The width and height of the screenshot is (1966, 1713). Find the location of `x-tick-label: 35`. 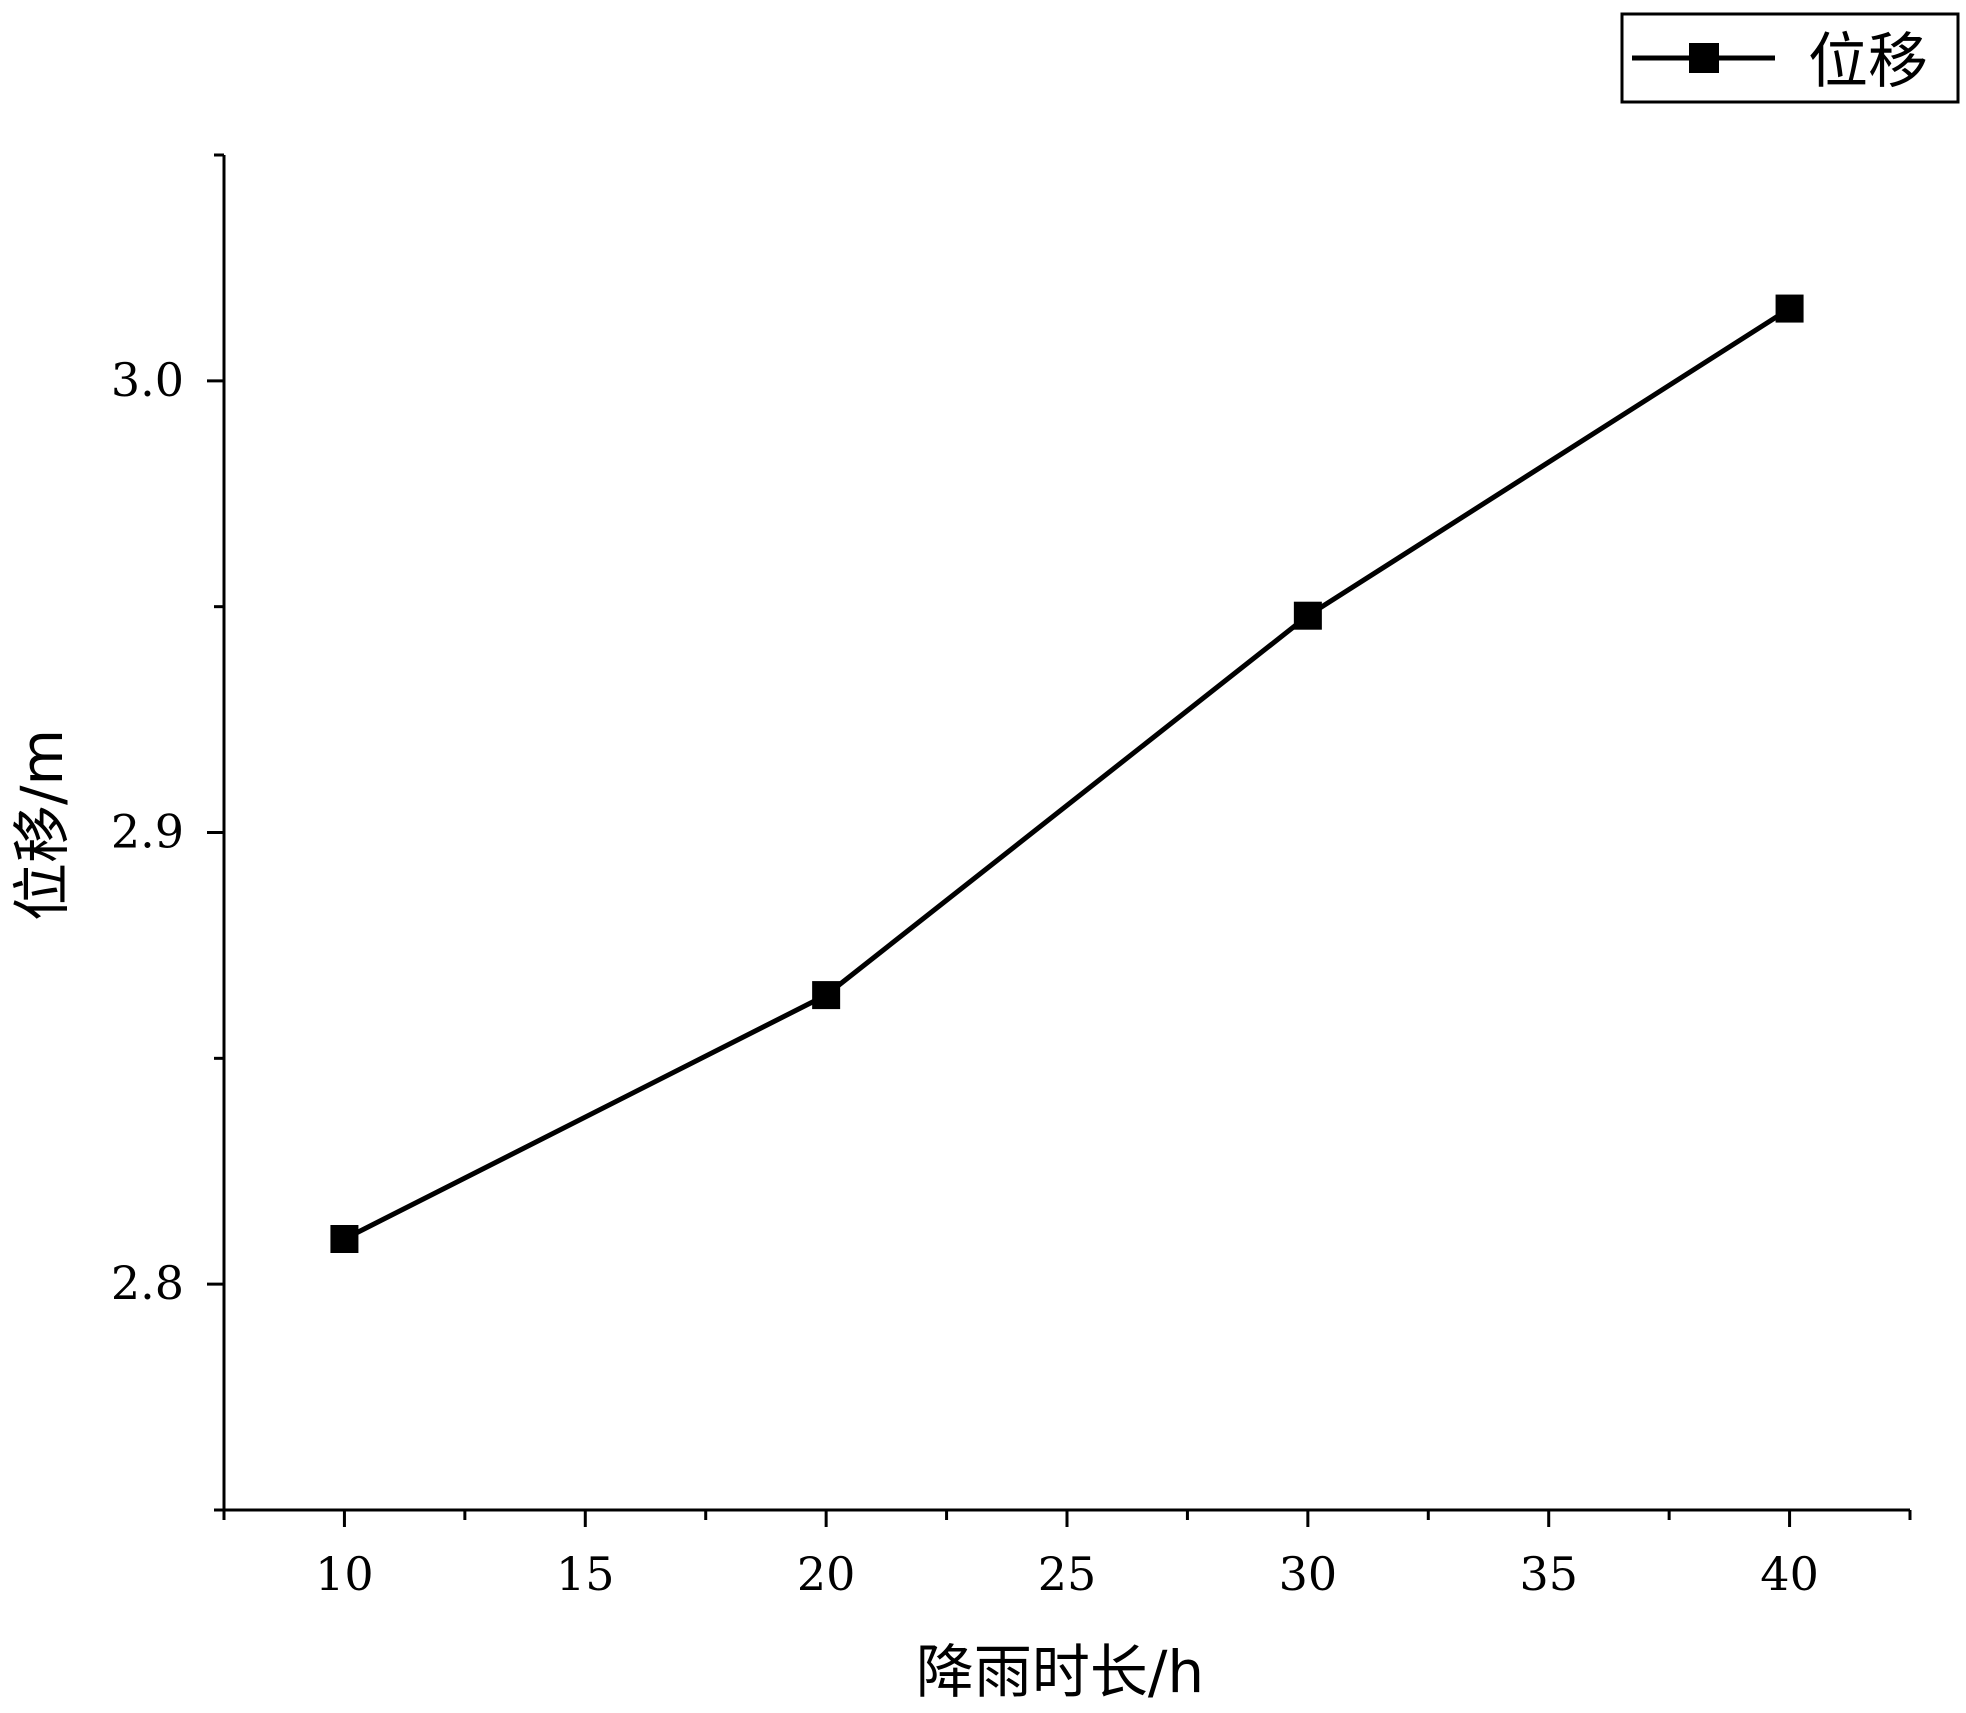

x-tick-label: 35 is located at coordinates (1548, 1574).